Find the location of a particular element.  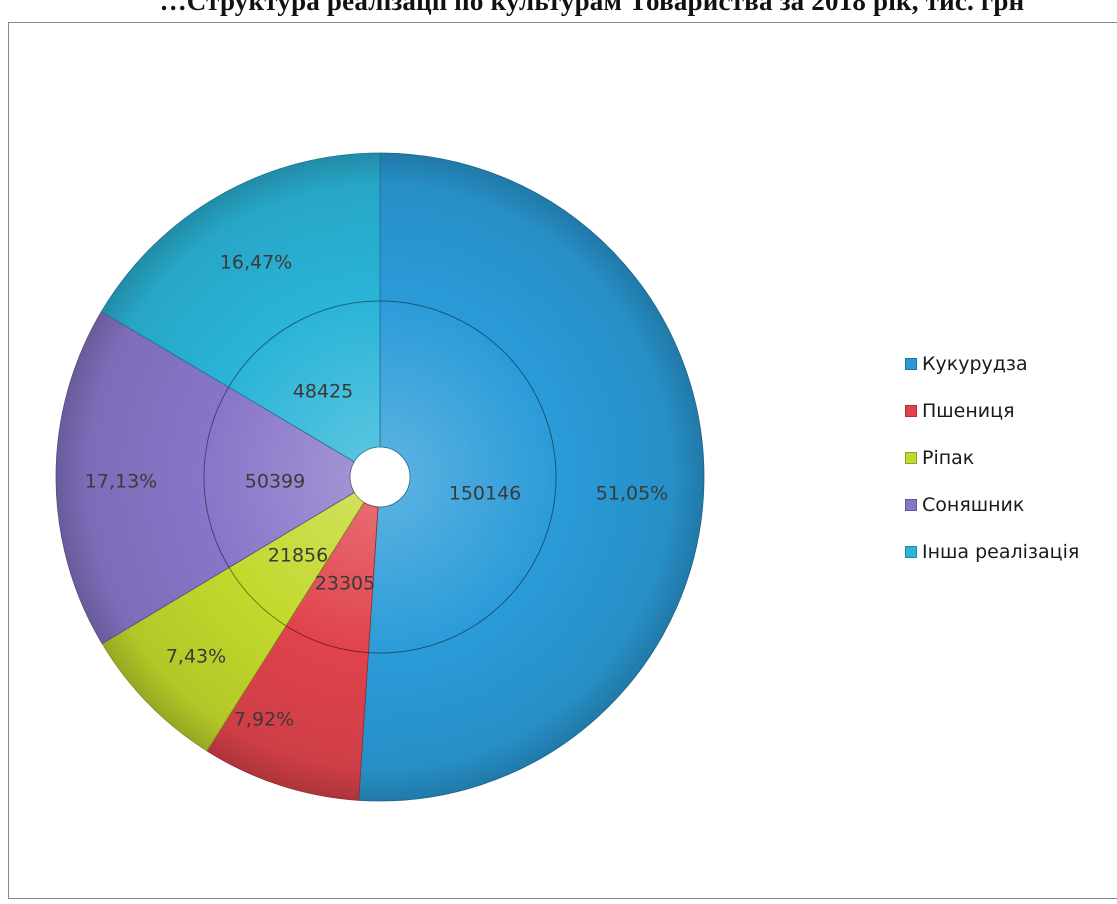

legend-label: Ріпак is located at coordinates (948, 458).